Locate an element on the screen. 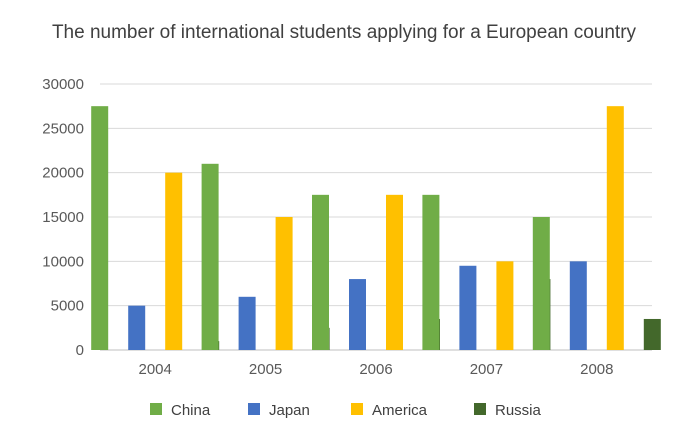 The width and height of the screenshot is (698, 442). bar-china-2006 is located at coordinates (320, 272).